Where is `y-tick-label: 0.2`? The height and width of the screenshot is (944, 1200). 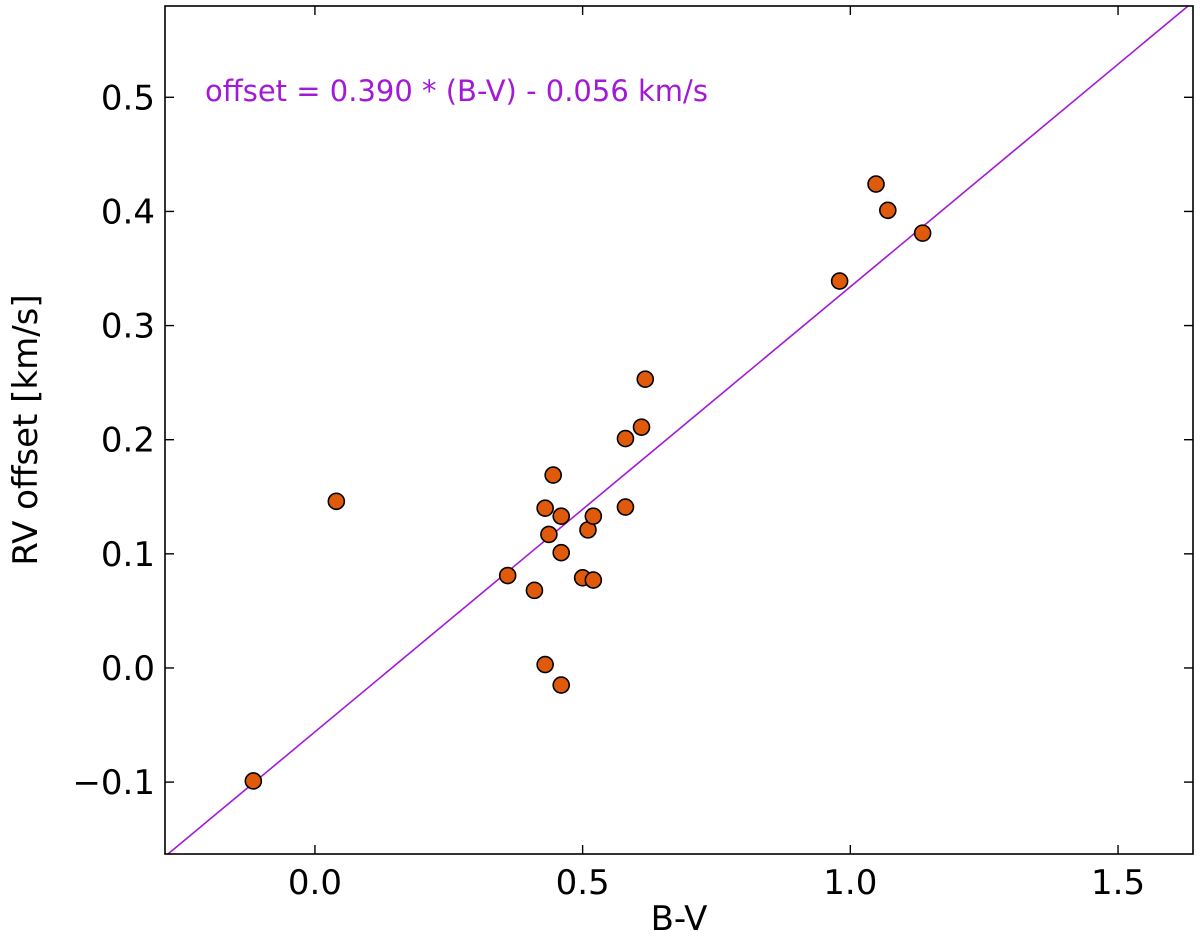
y-tick-label: 0.2 is located at coordinates (128, 441).